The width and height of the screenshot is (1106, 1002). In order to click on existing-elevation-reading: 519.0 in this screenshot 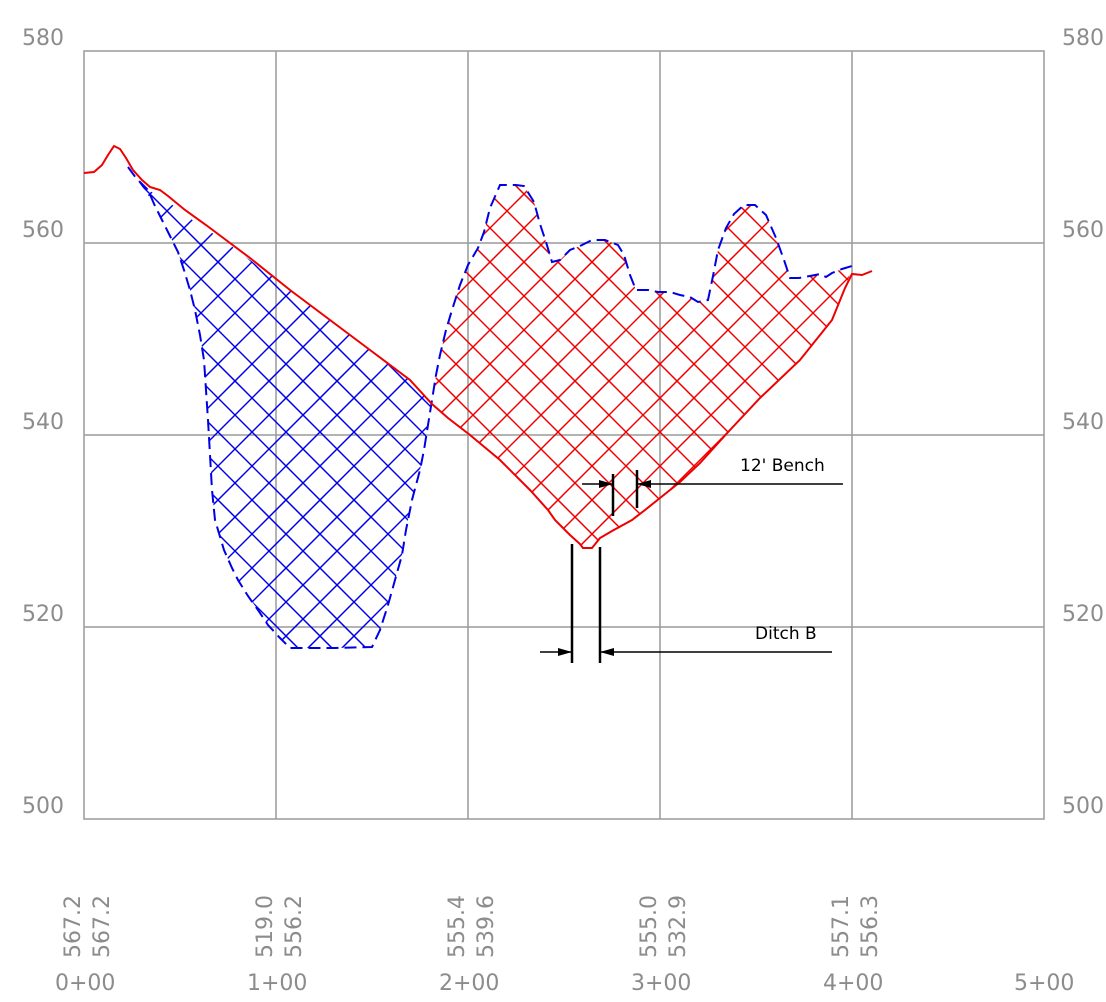, I will do `click(265, 926)`.